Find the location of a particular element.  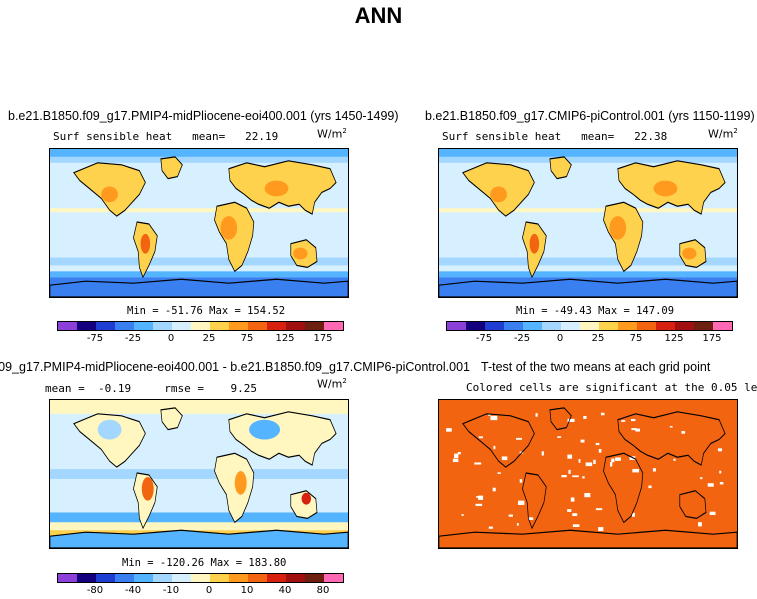

panel2-units: W/m2 is located at coordinates (723, 134).